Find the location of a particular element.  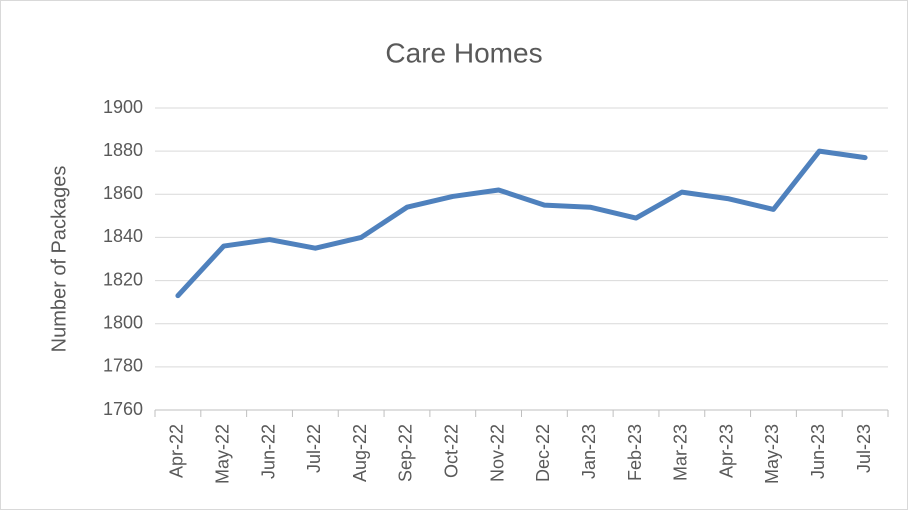

x-tick-label: Mar-23 is located at coordinates (681, 452).